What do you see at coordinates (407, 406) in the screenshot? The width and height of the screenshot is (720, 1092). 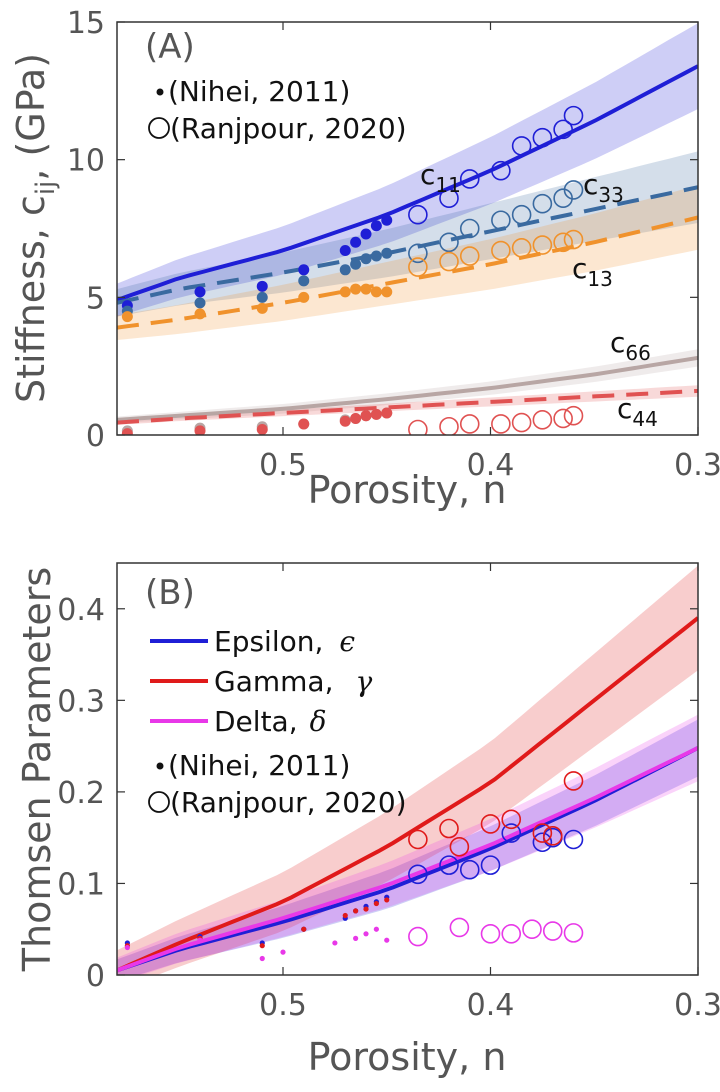 I see `panel-a-line-c44` at bounding box center [407, 406].